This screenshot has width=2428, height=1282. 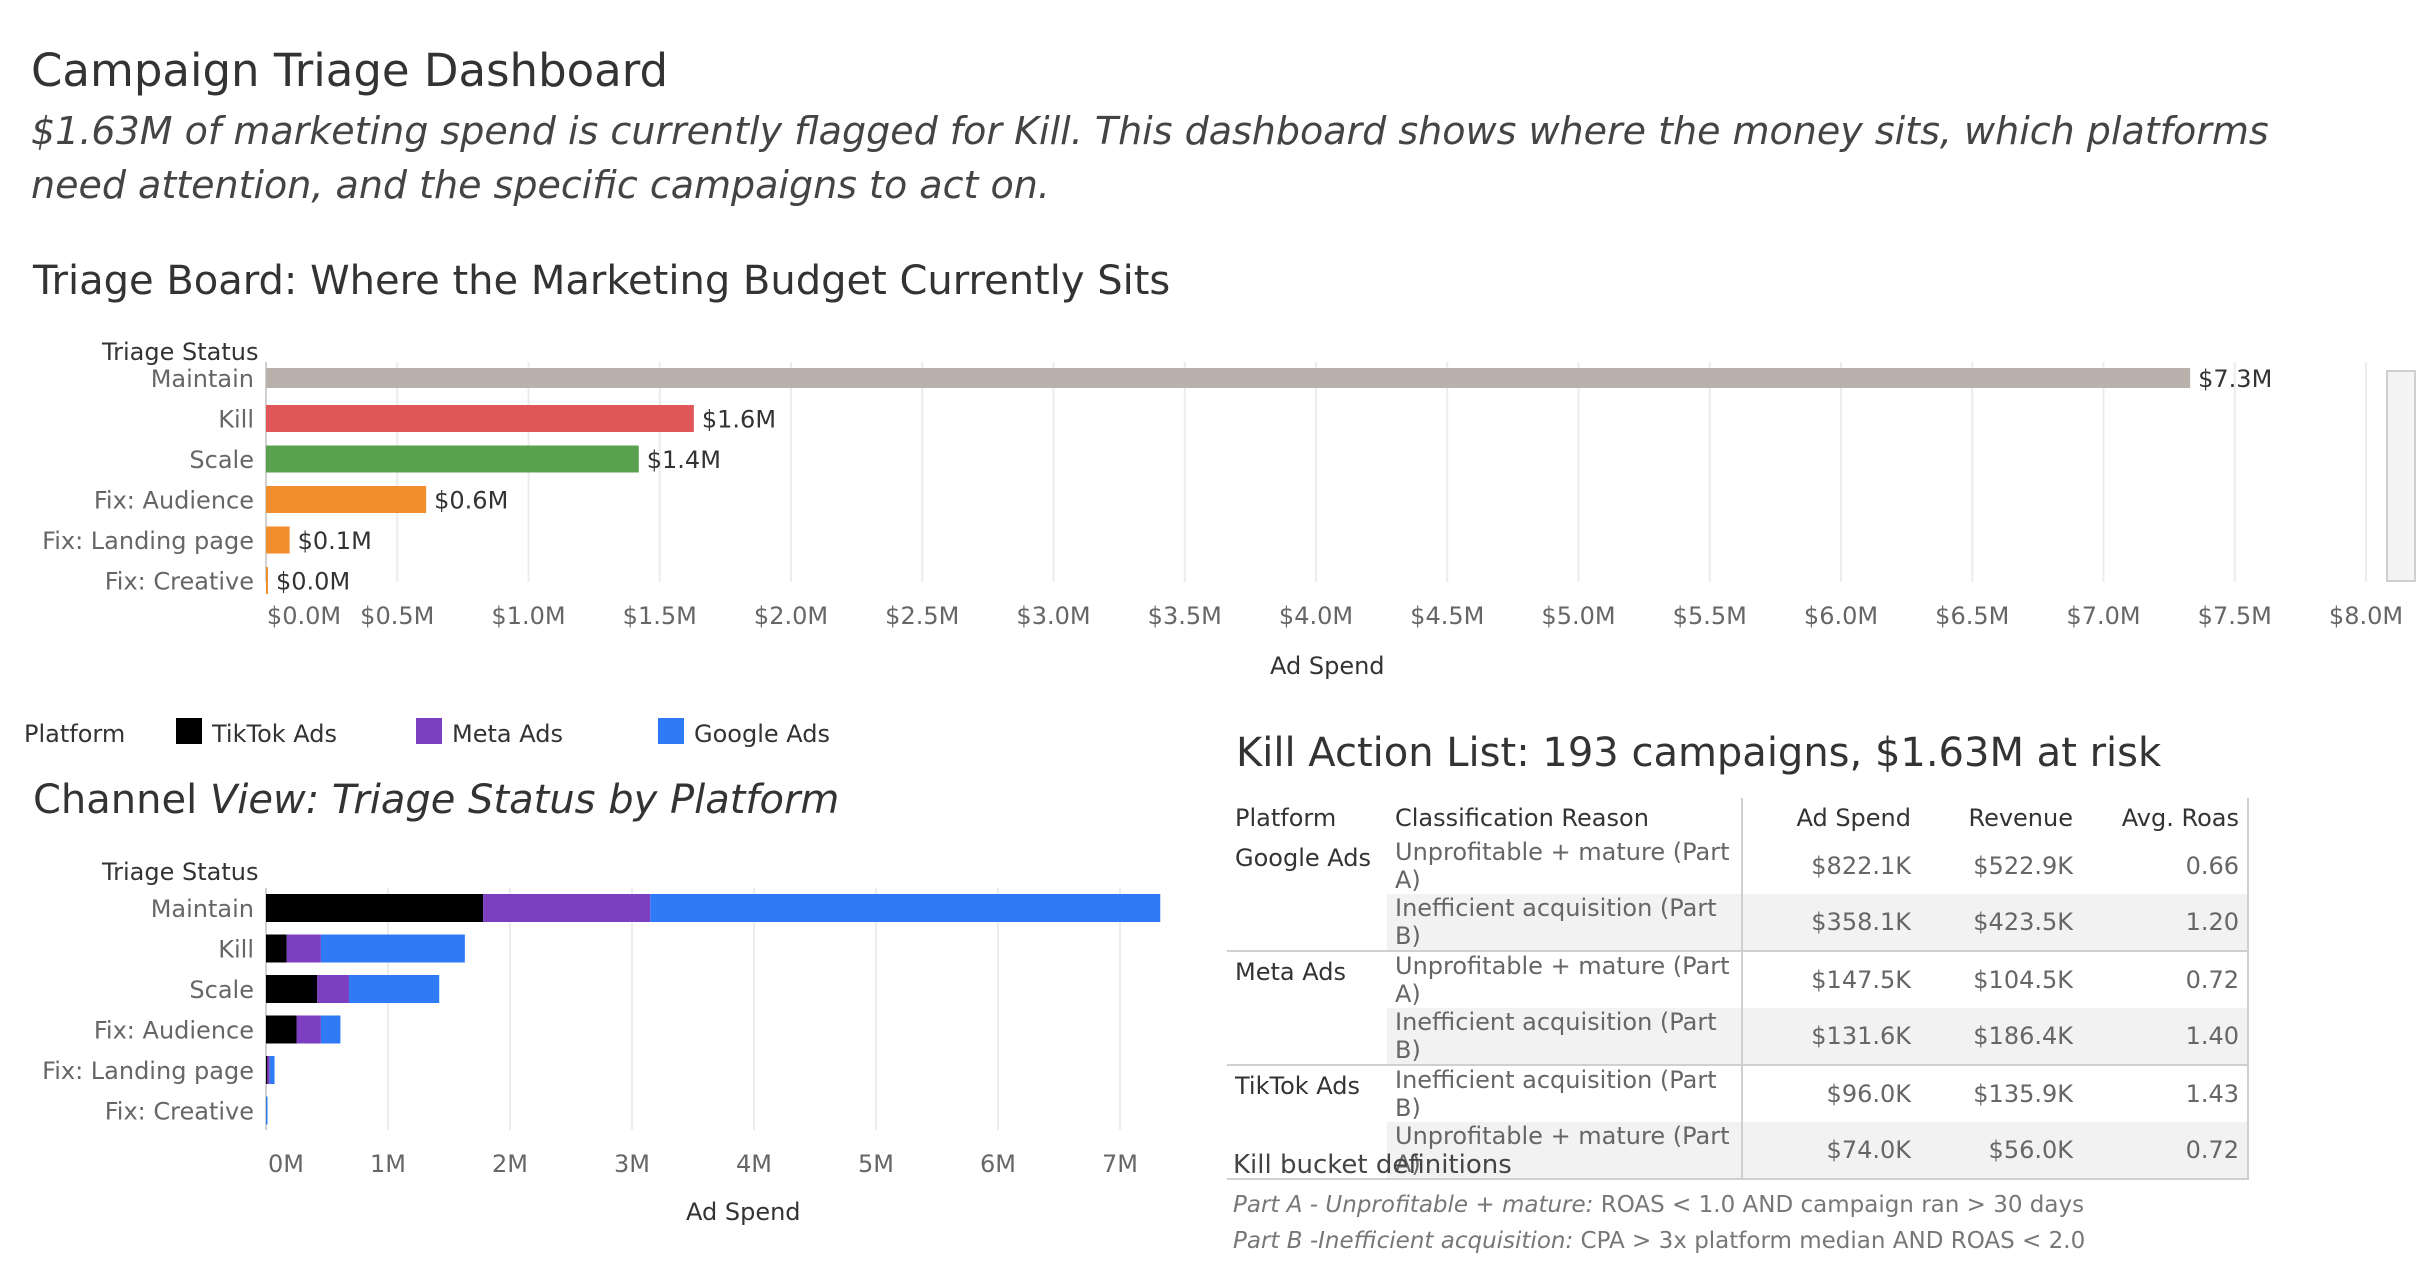 I want to click on col-header-revenue: Revenue, so click(x=2020, y=818).